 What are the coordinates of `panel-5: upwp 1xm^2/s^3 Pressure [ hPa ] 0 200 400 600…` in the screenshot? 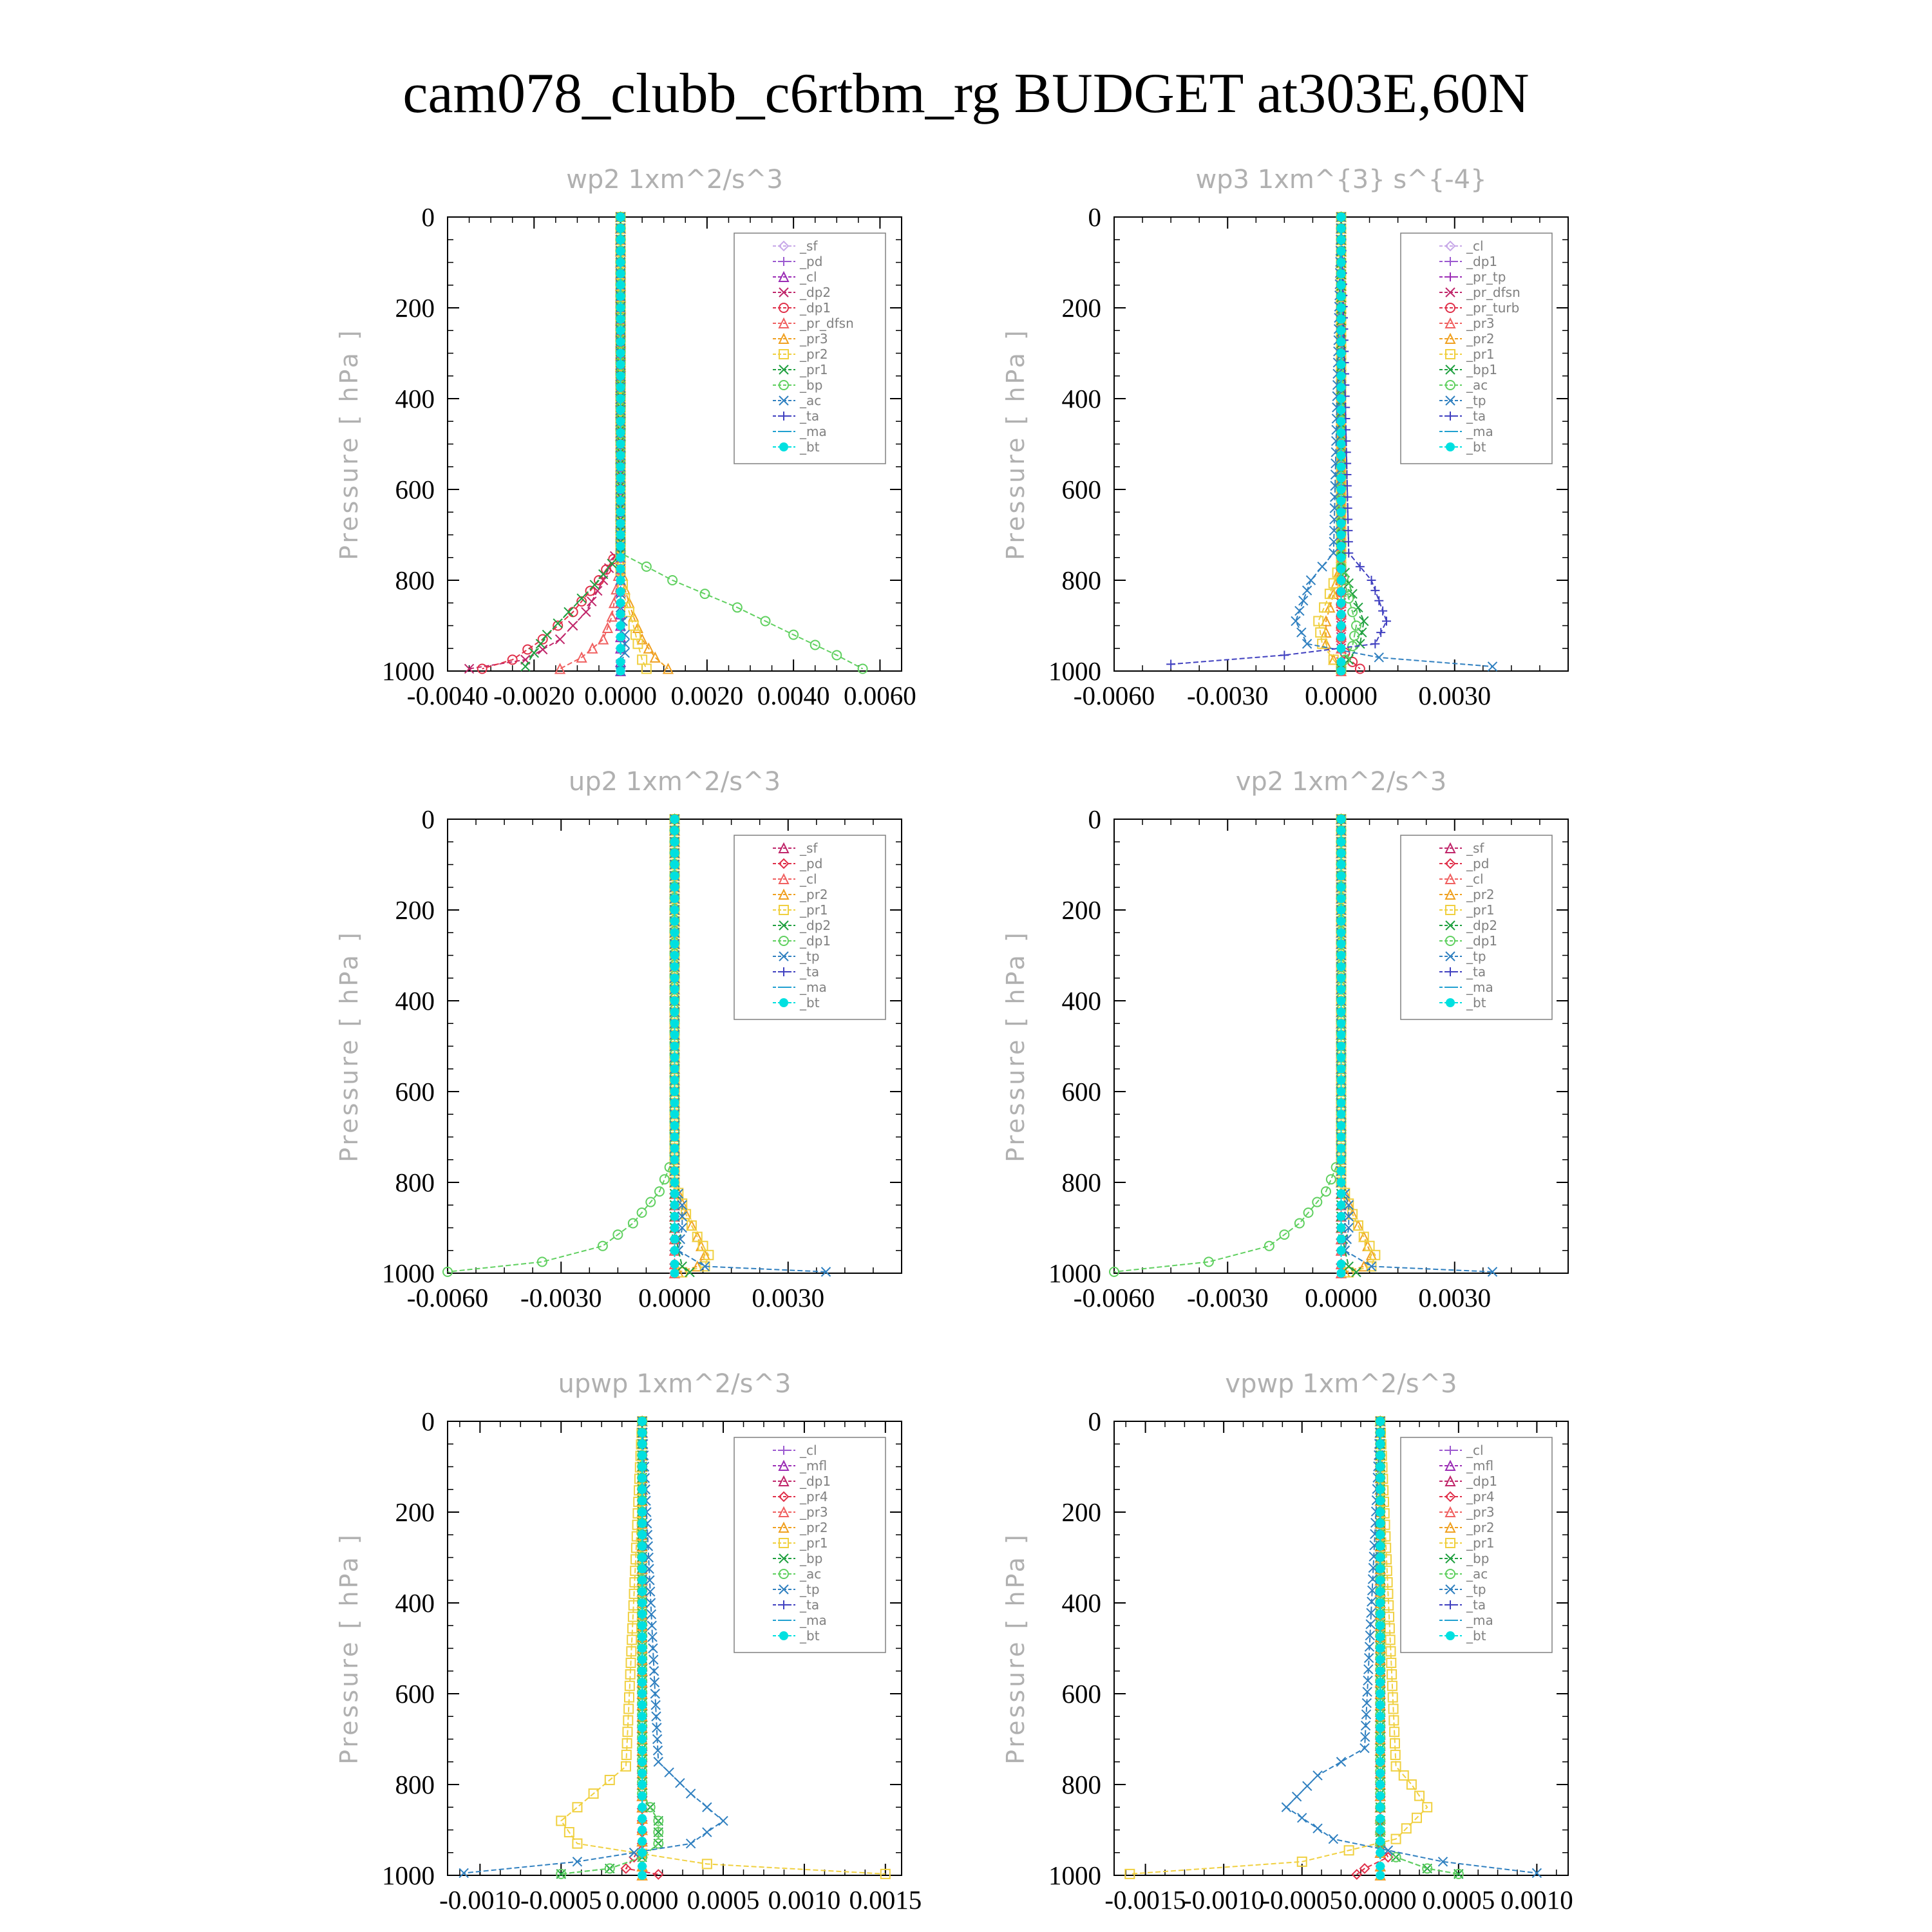 It's located at (628, 1642).